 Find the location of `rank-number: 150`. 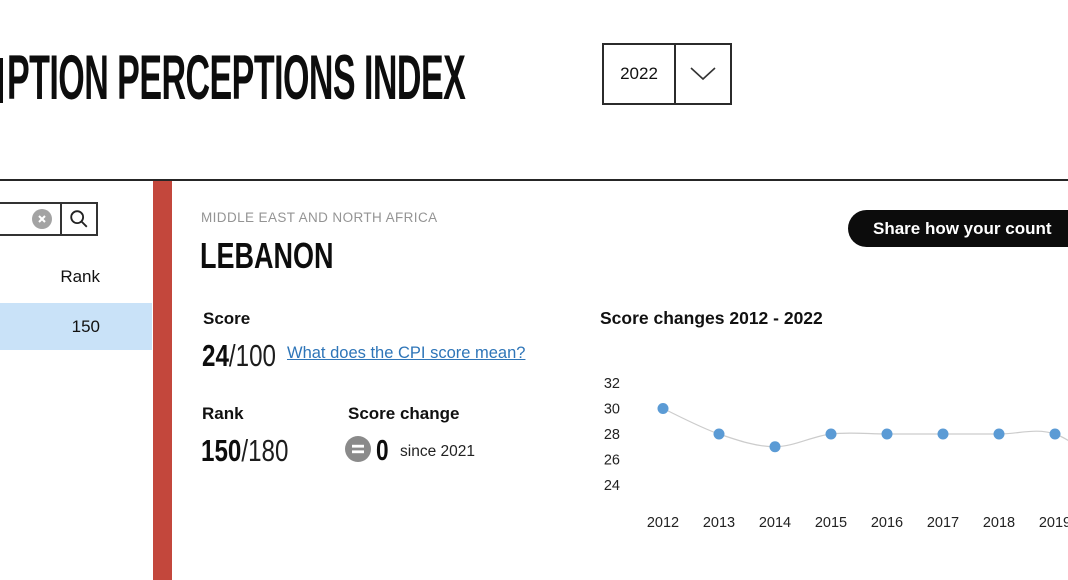

rank-number: 150 is located at coordinates (221, 450).